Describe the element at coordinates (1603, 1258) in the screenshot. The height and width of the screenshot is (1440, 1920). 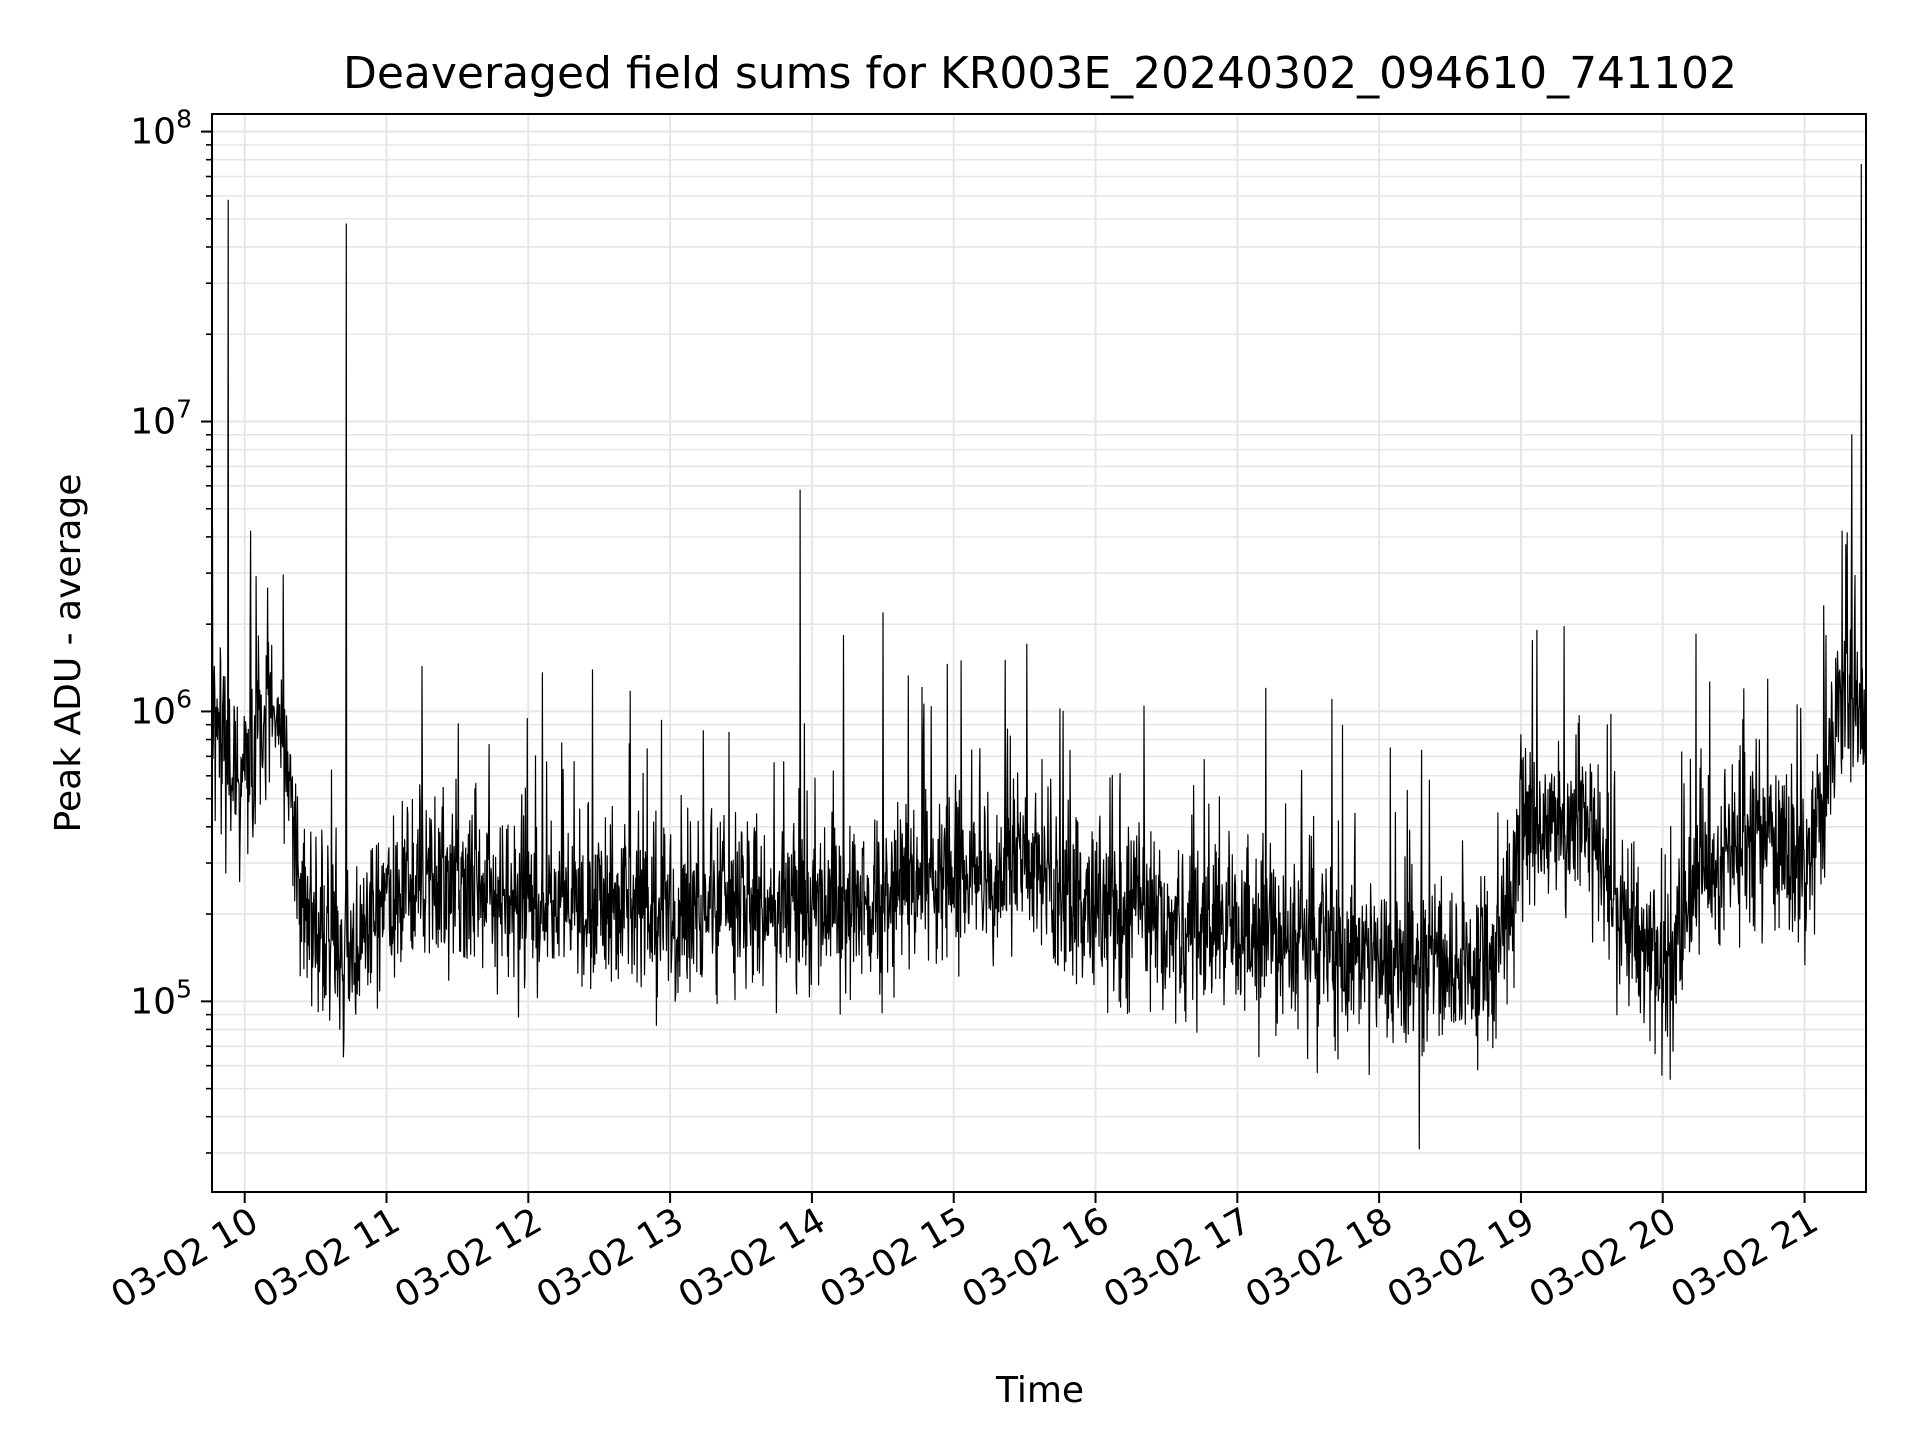
I see `x-tick-label: 03-02 20` at that location.